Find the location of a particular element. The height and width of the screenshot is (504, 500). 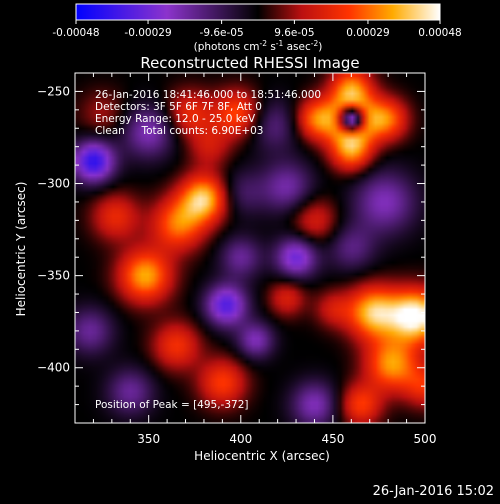

x-tick-label: 350 is located at coordinates (148, 439).